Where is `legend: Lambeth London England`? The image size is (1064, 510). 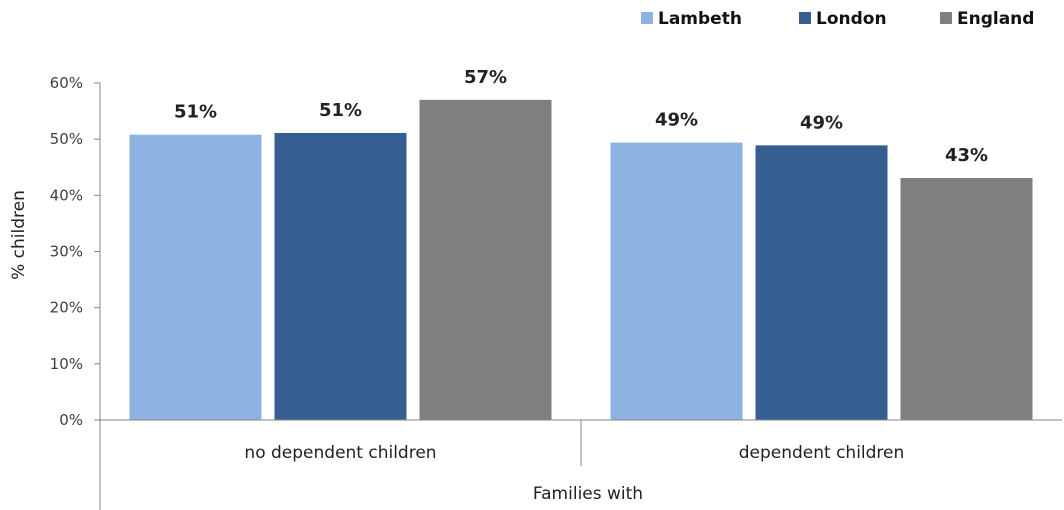
legend: Lambeth London England is located at coordinates (837, 19).